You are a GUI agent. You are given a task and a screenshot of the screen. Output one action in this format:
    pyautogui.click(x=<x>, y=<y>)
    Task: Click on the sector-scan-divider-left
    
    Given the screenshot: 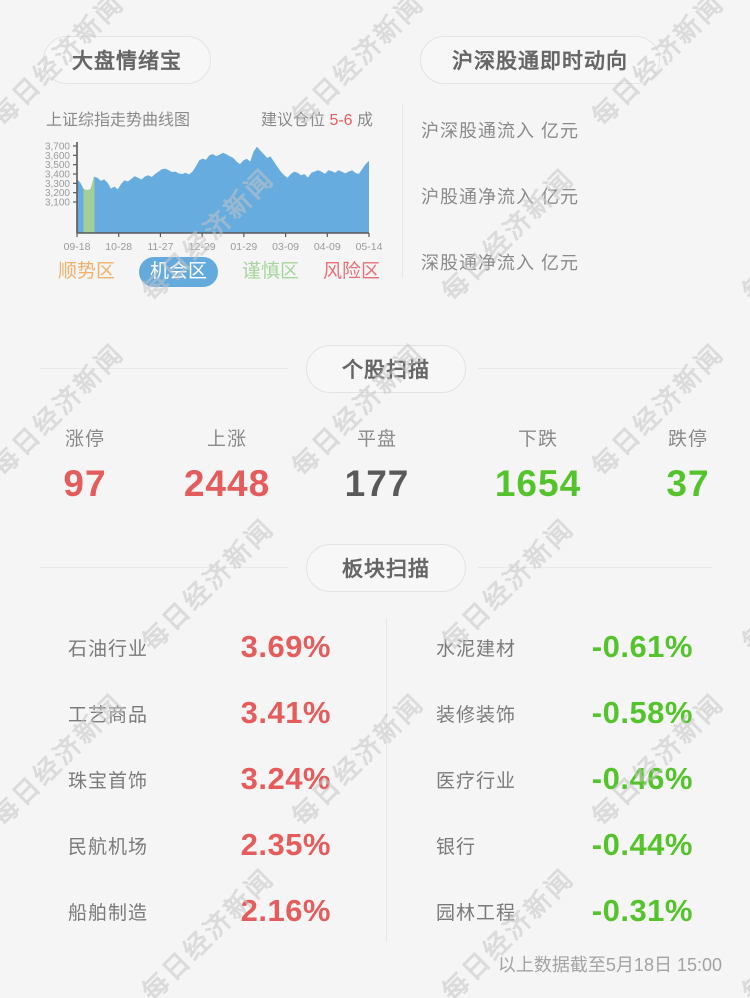 What is the action you would take?
    pyautogui.click(x=164, y=567)
    